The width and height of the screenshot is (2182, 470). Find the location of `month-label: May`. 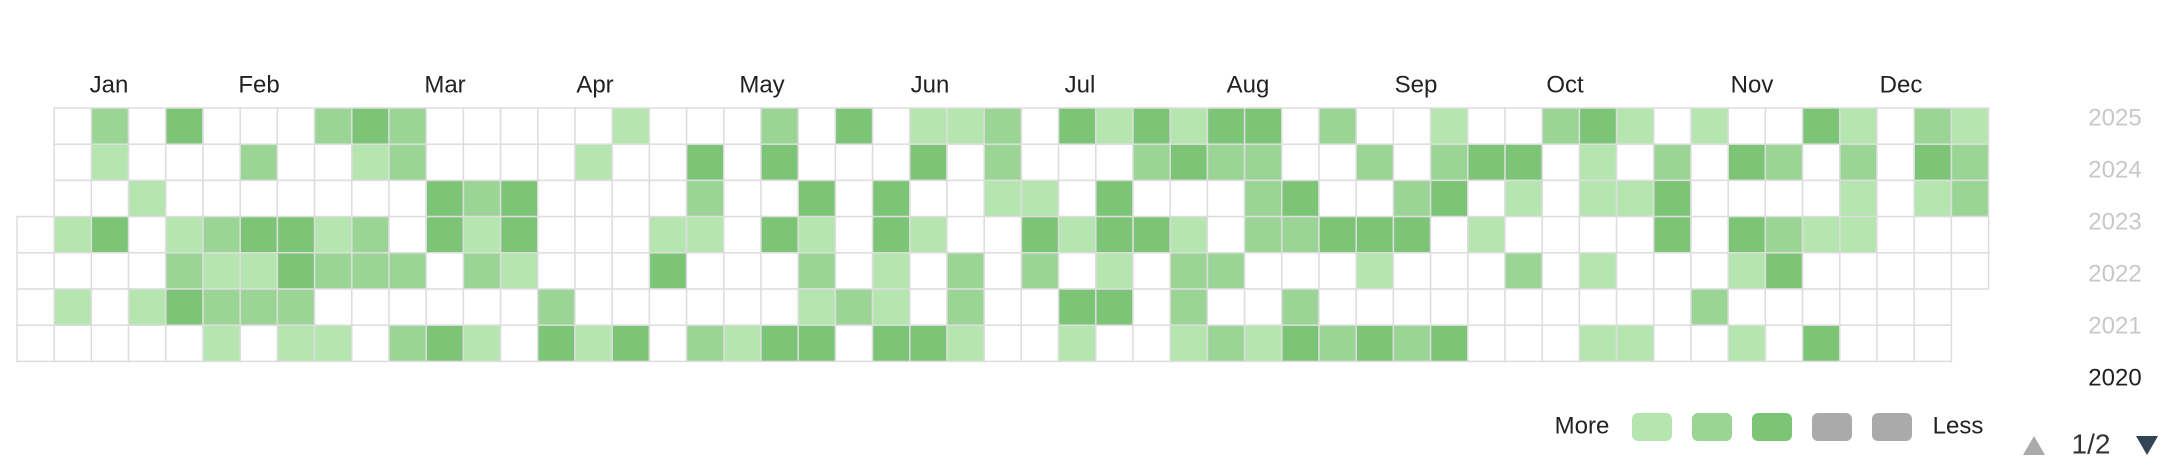

month-label: May is located at coordinates (761, 84).